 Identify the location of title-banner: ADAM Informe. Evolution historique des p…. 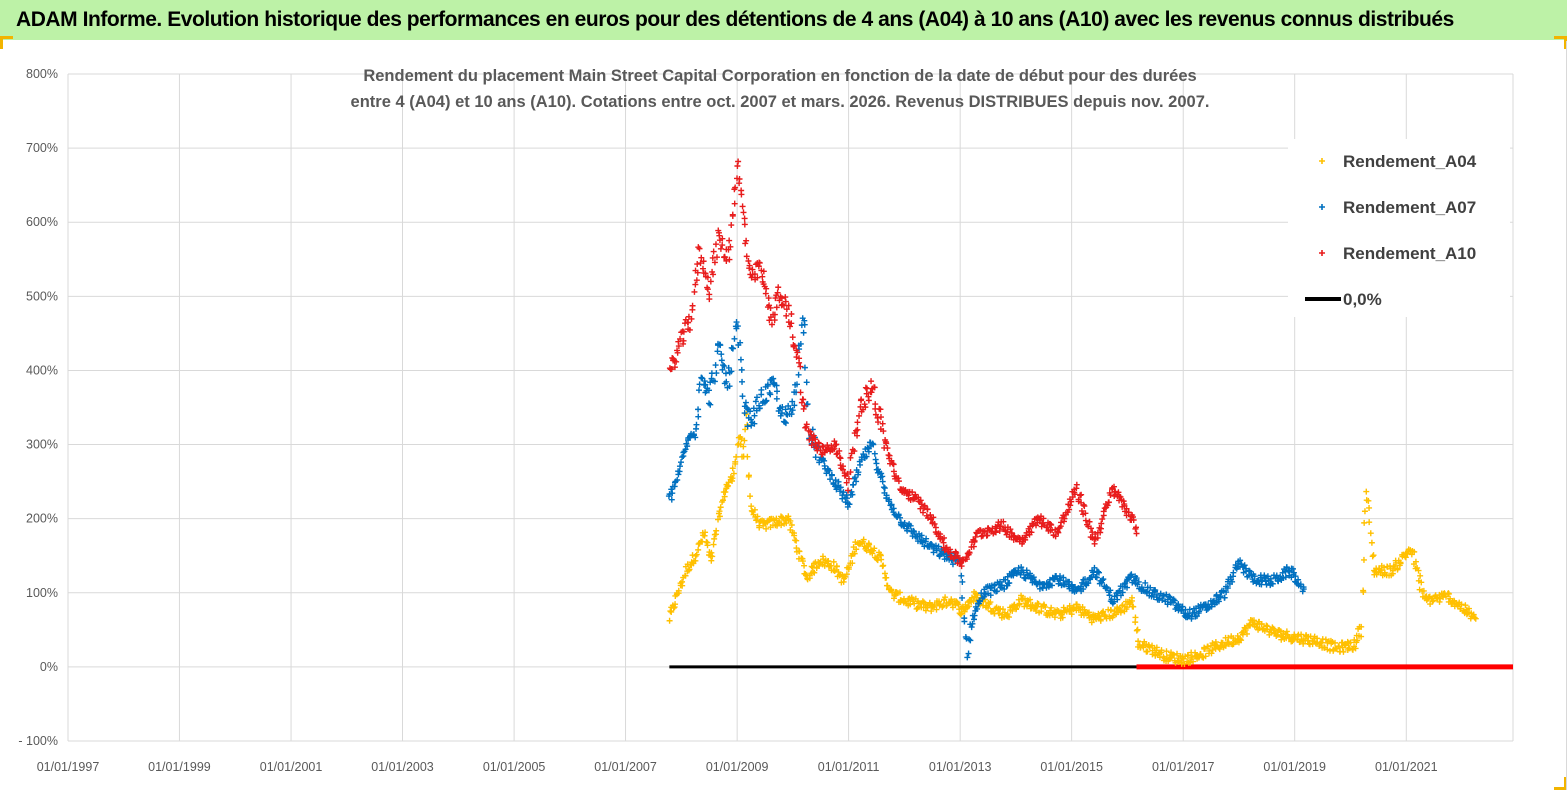
(783, 20).